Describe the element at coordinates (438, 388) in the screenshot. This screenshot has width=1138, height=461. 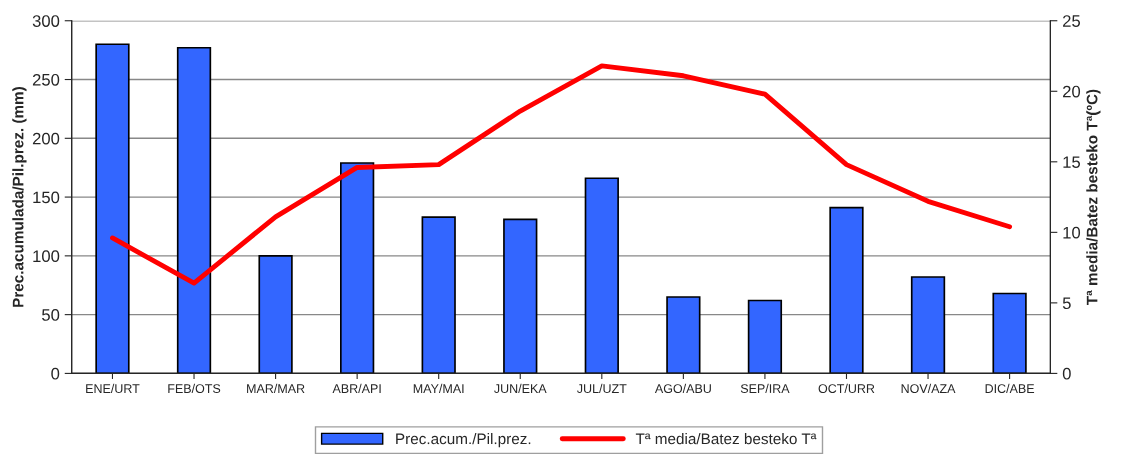
I see `x-tick-label: MAY/MAI` at that location.